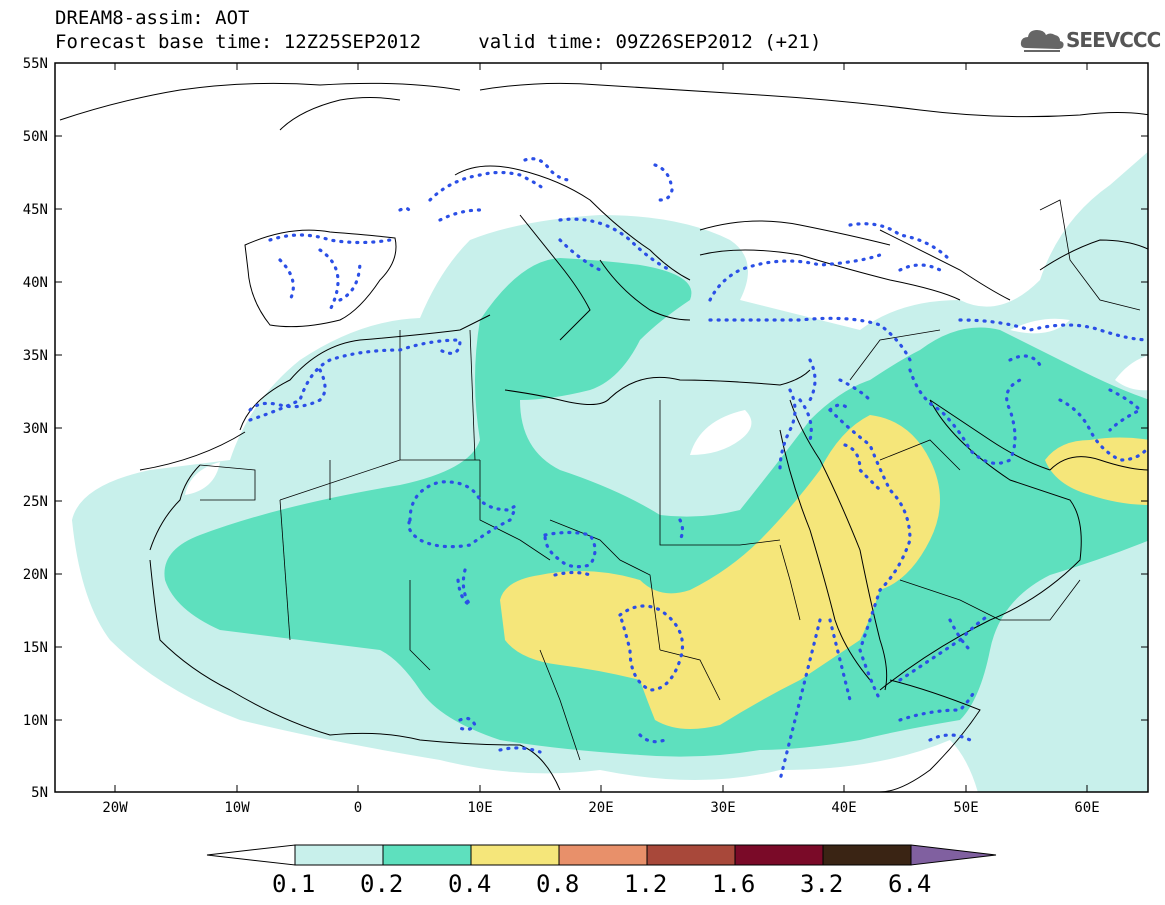 The height and width of the screenshot is (905, 1165). I want to click on lon-label: 40E, so click(843, 808).